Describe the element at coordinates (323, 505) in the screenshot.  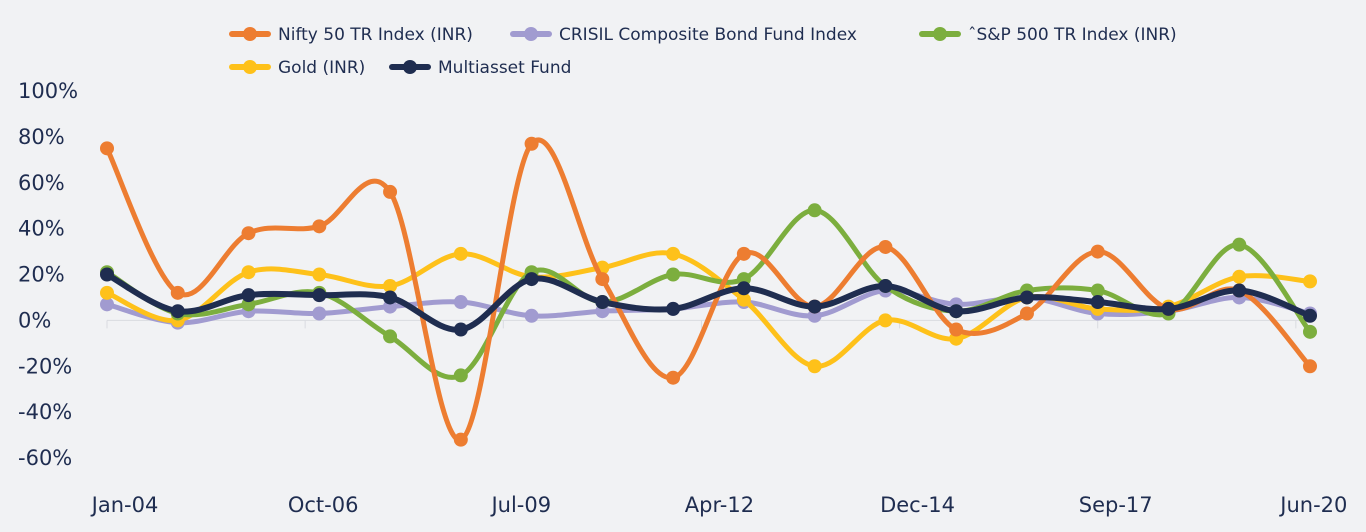
I see `x-tick-label: Oct-06` at that location.